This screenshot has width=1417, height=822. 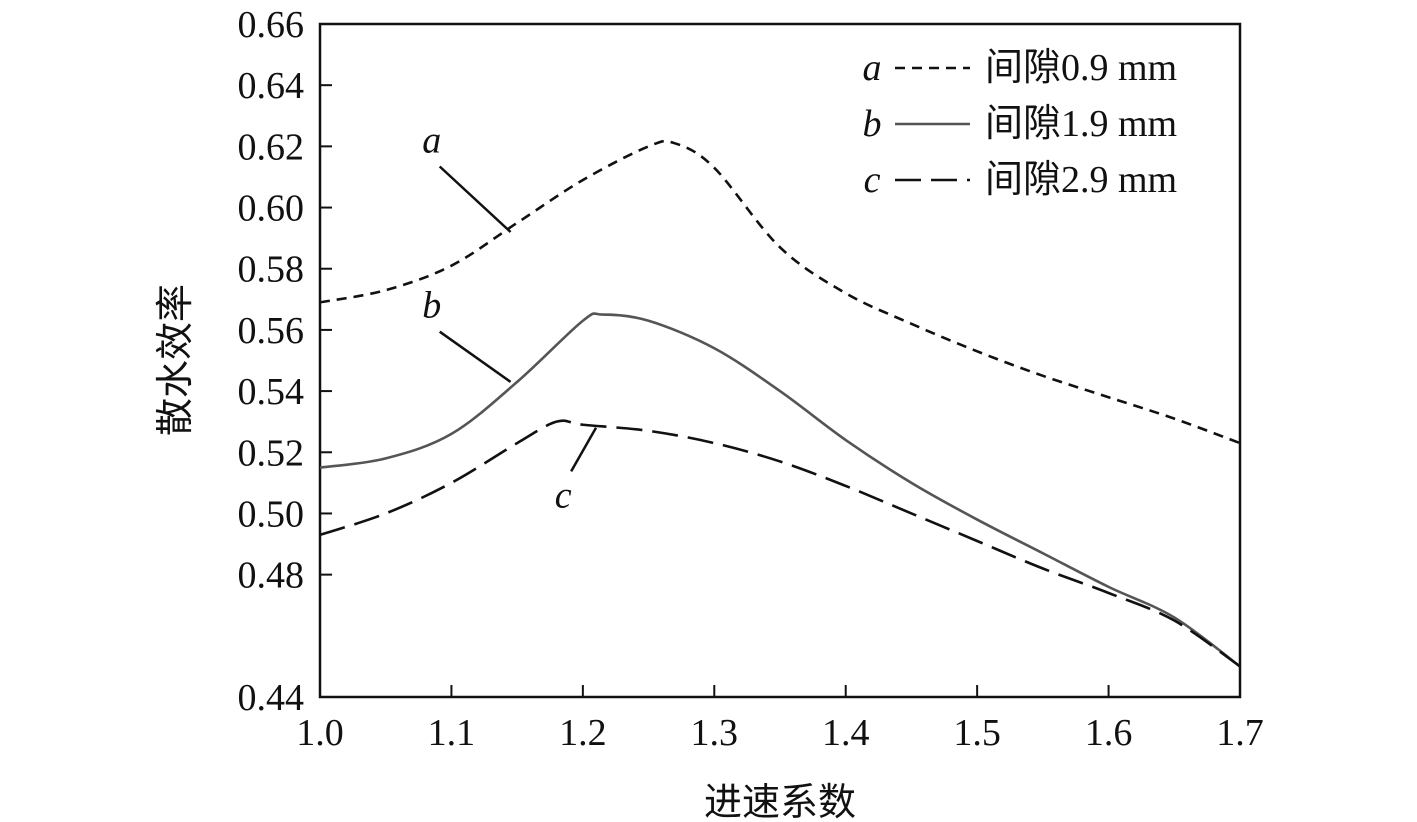 I want to click on legend: a 间隙0.9 mm b 间隙1.9 mm c 间隙2.9 mm, so click(x=1020, y=124).